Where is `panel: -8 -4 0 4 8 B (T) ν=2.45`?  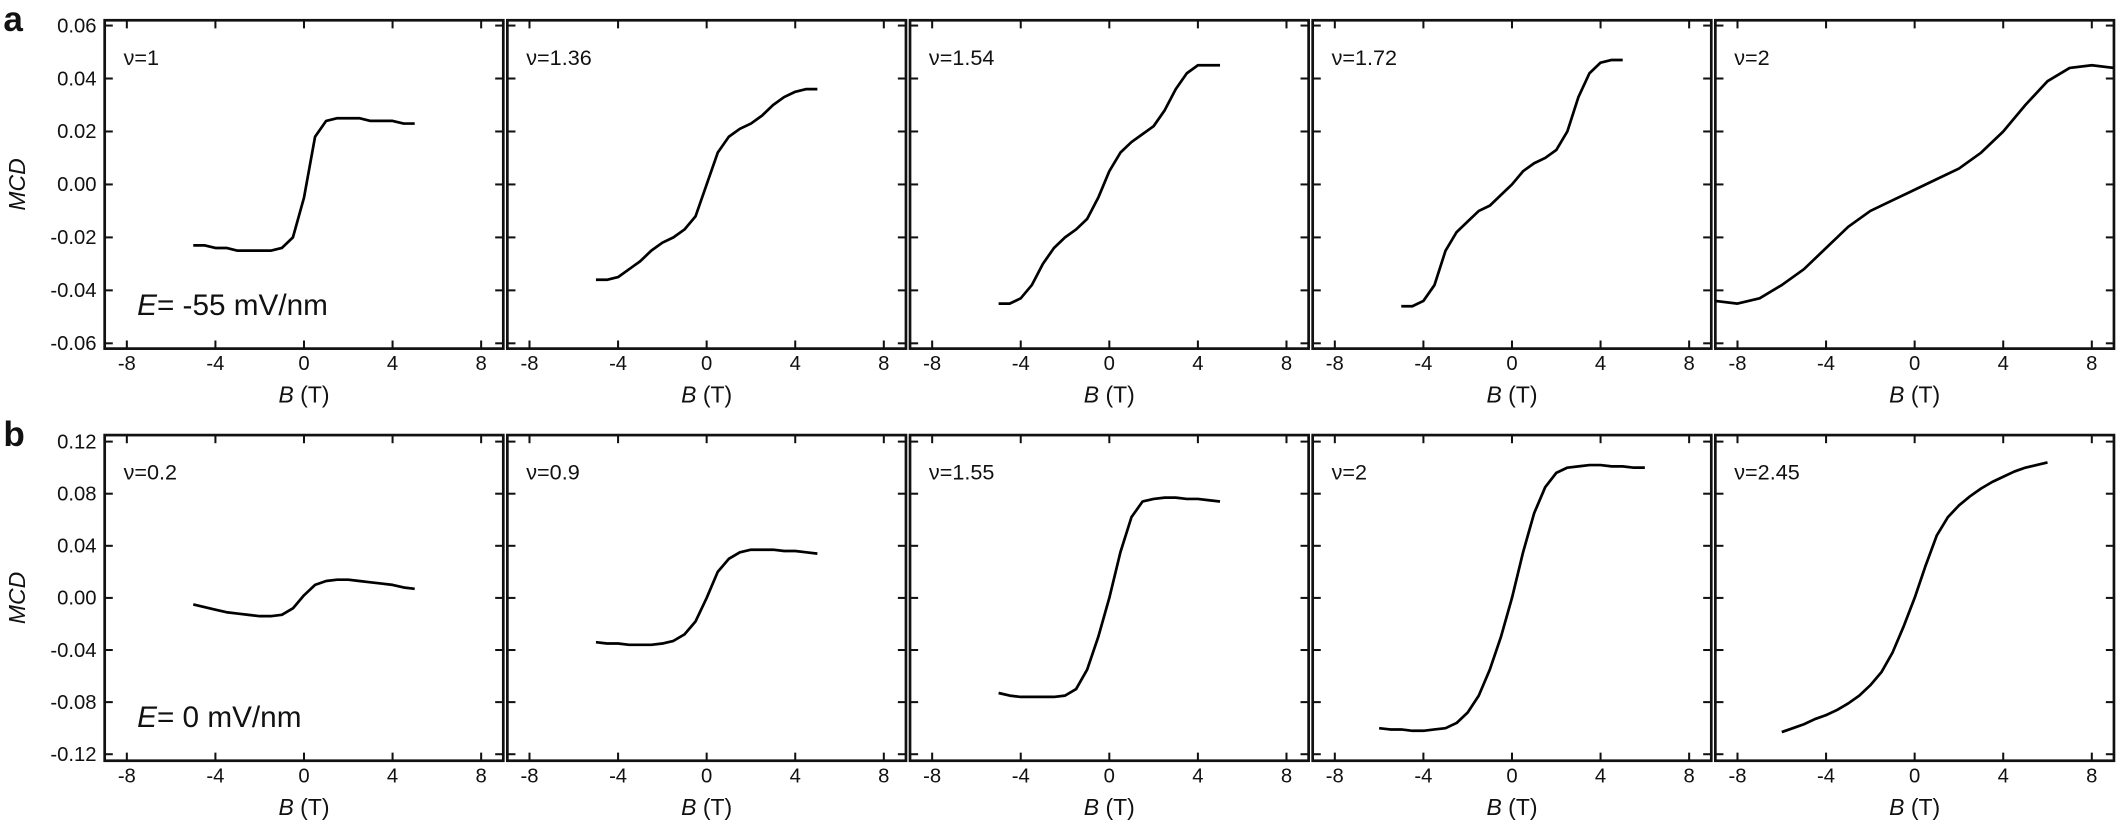
panel: -8 -4 0 4 8 B (T) ν=2.45 is located at coordinates (1914, 626).